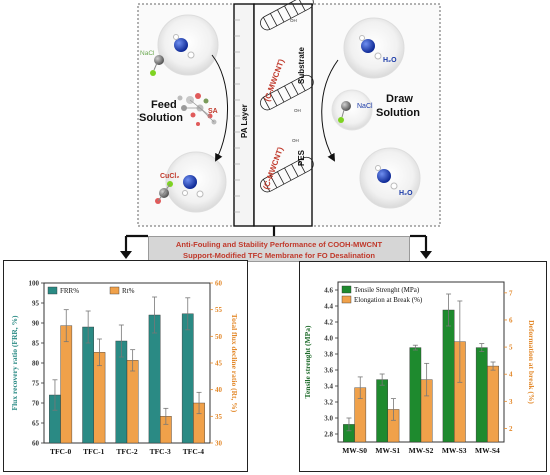 The width and height of the screenshot is (550, 475). What do you see at coordinates (406, 193) in the screenshot?
I see `h2o-label-bottom: H₂O` at bounding box center [406, 193].